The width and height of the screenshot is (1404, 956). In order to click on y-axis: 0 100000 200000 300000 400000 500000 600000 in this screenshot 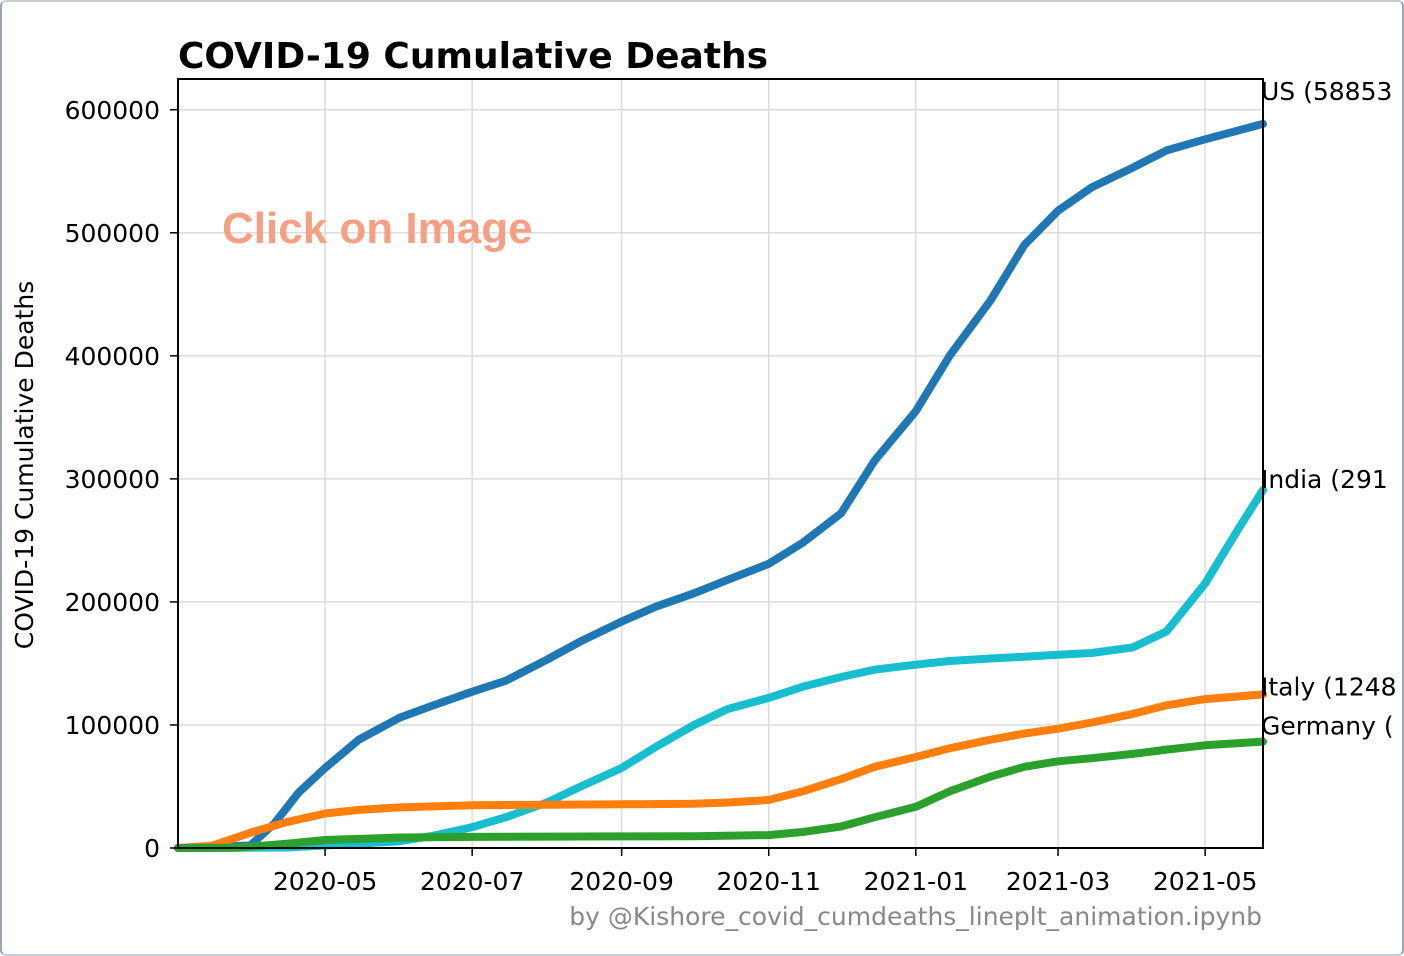, I will do `click(121, 479)`.